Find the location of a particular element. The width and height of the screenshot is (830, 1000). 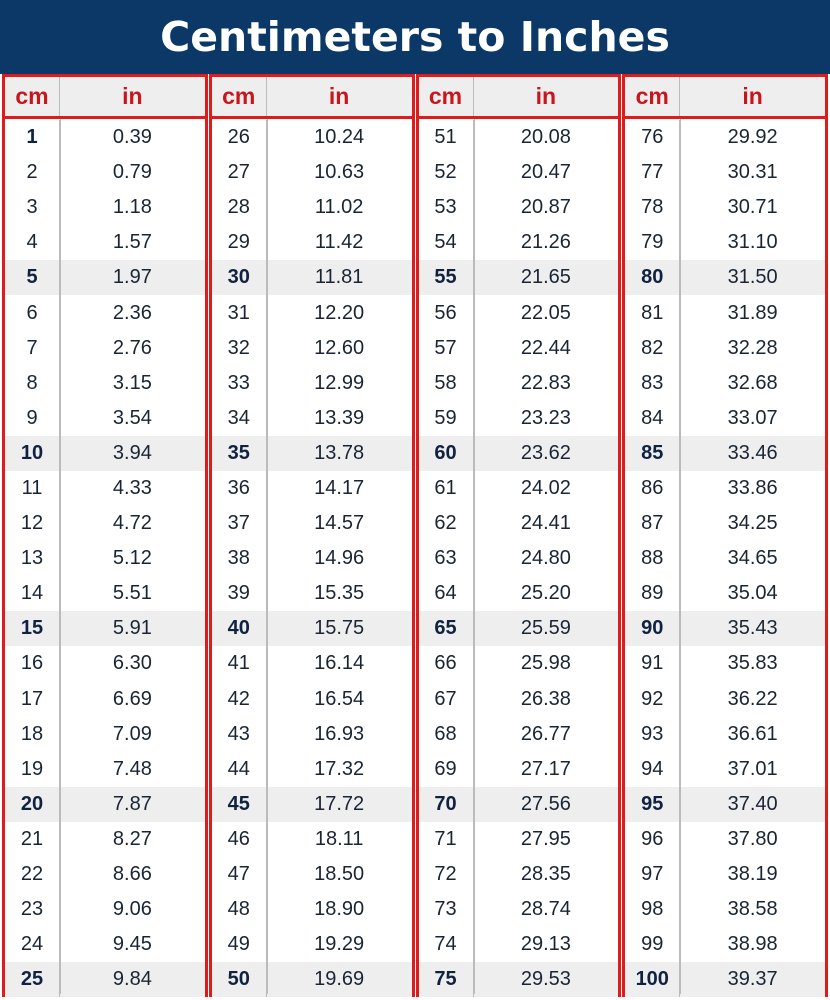

table-row: 33 12.99 is located at coordinates (312, 383).